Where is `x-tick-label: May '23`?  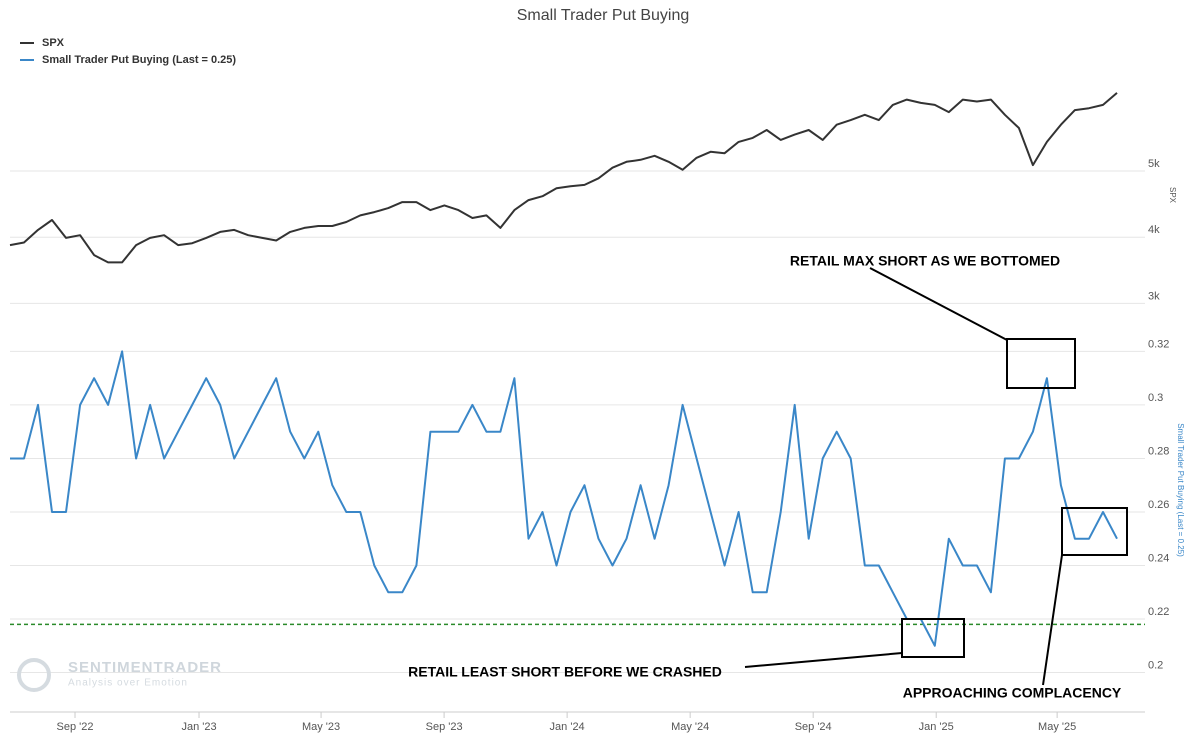
x-tick-label: May '23 is located at coordinates (321, 727).